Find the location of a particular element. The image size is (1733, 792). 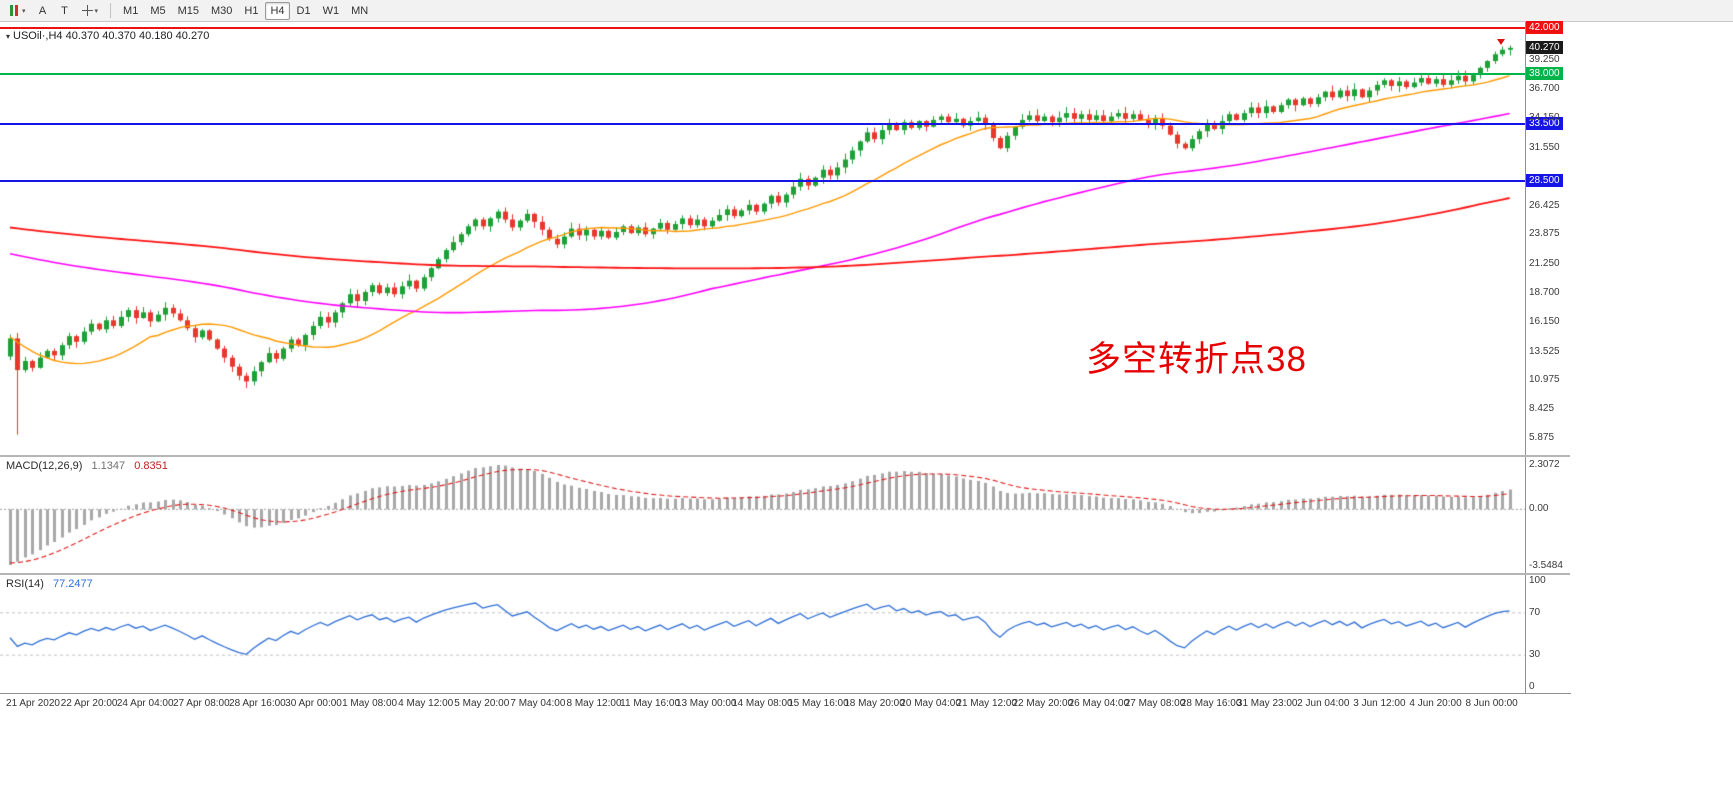

pointer-tool-button: A is located at coordinates (43, 11).